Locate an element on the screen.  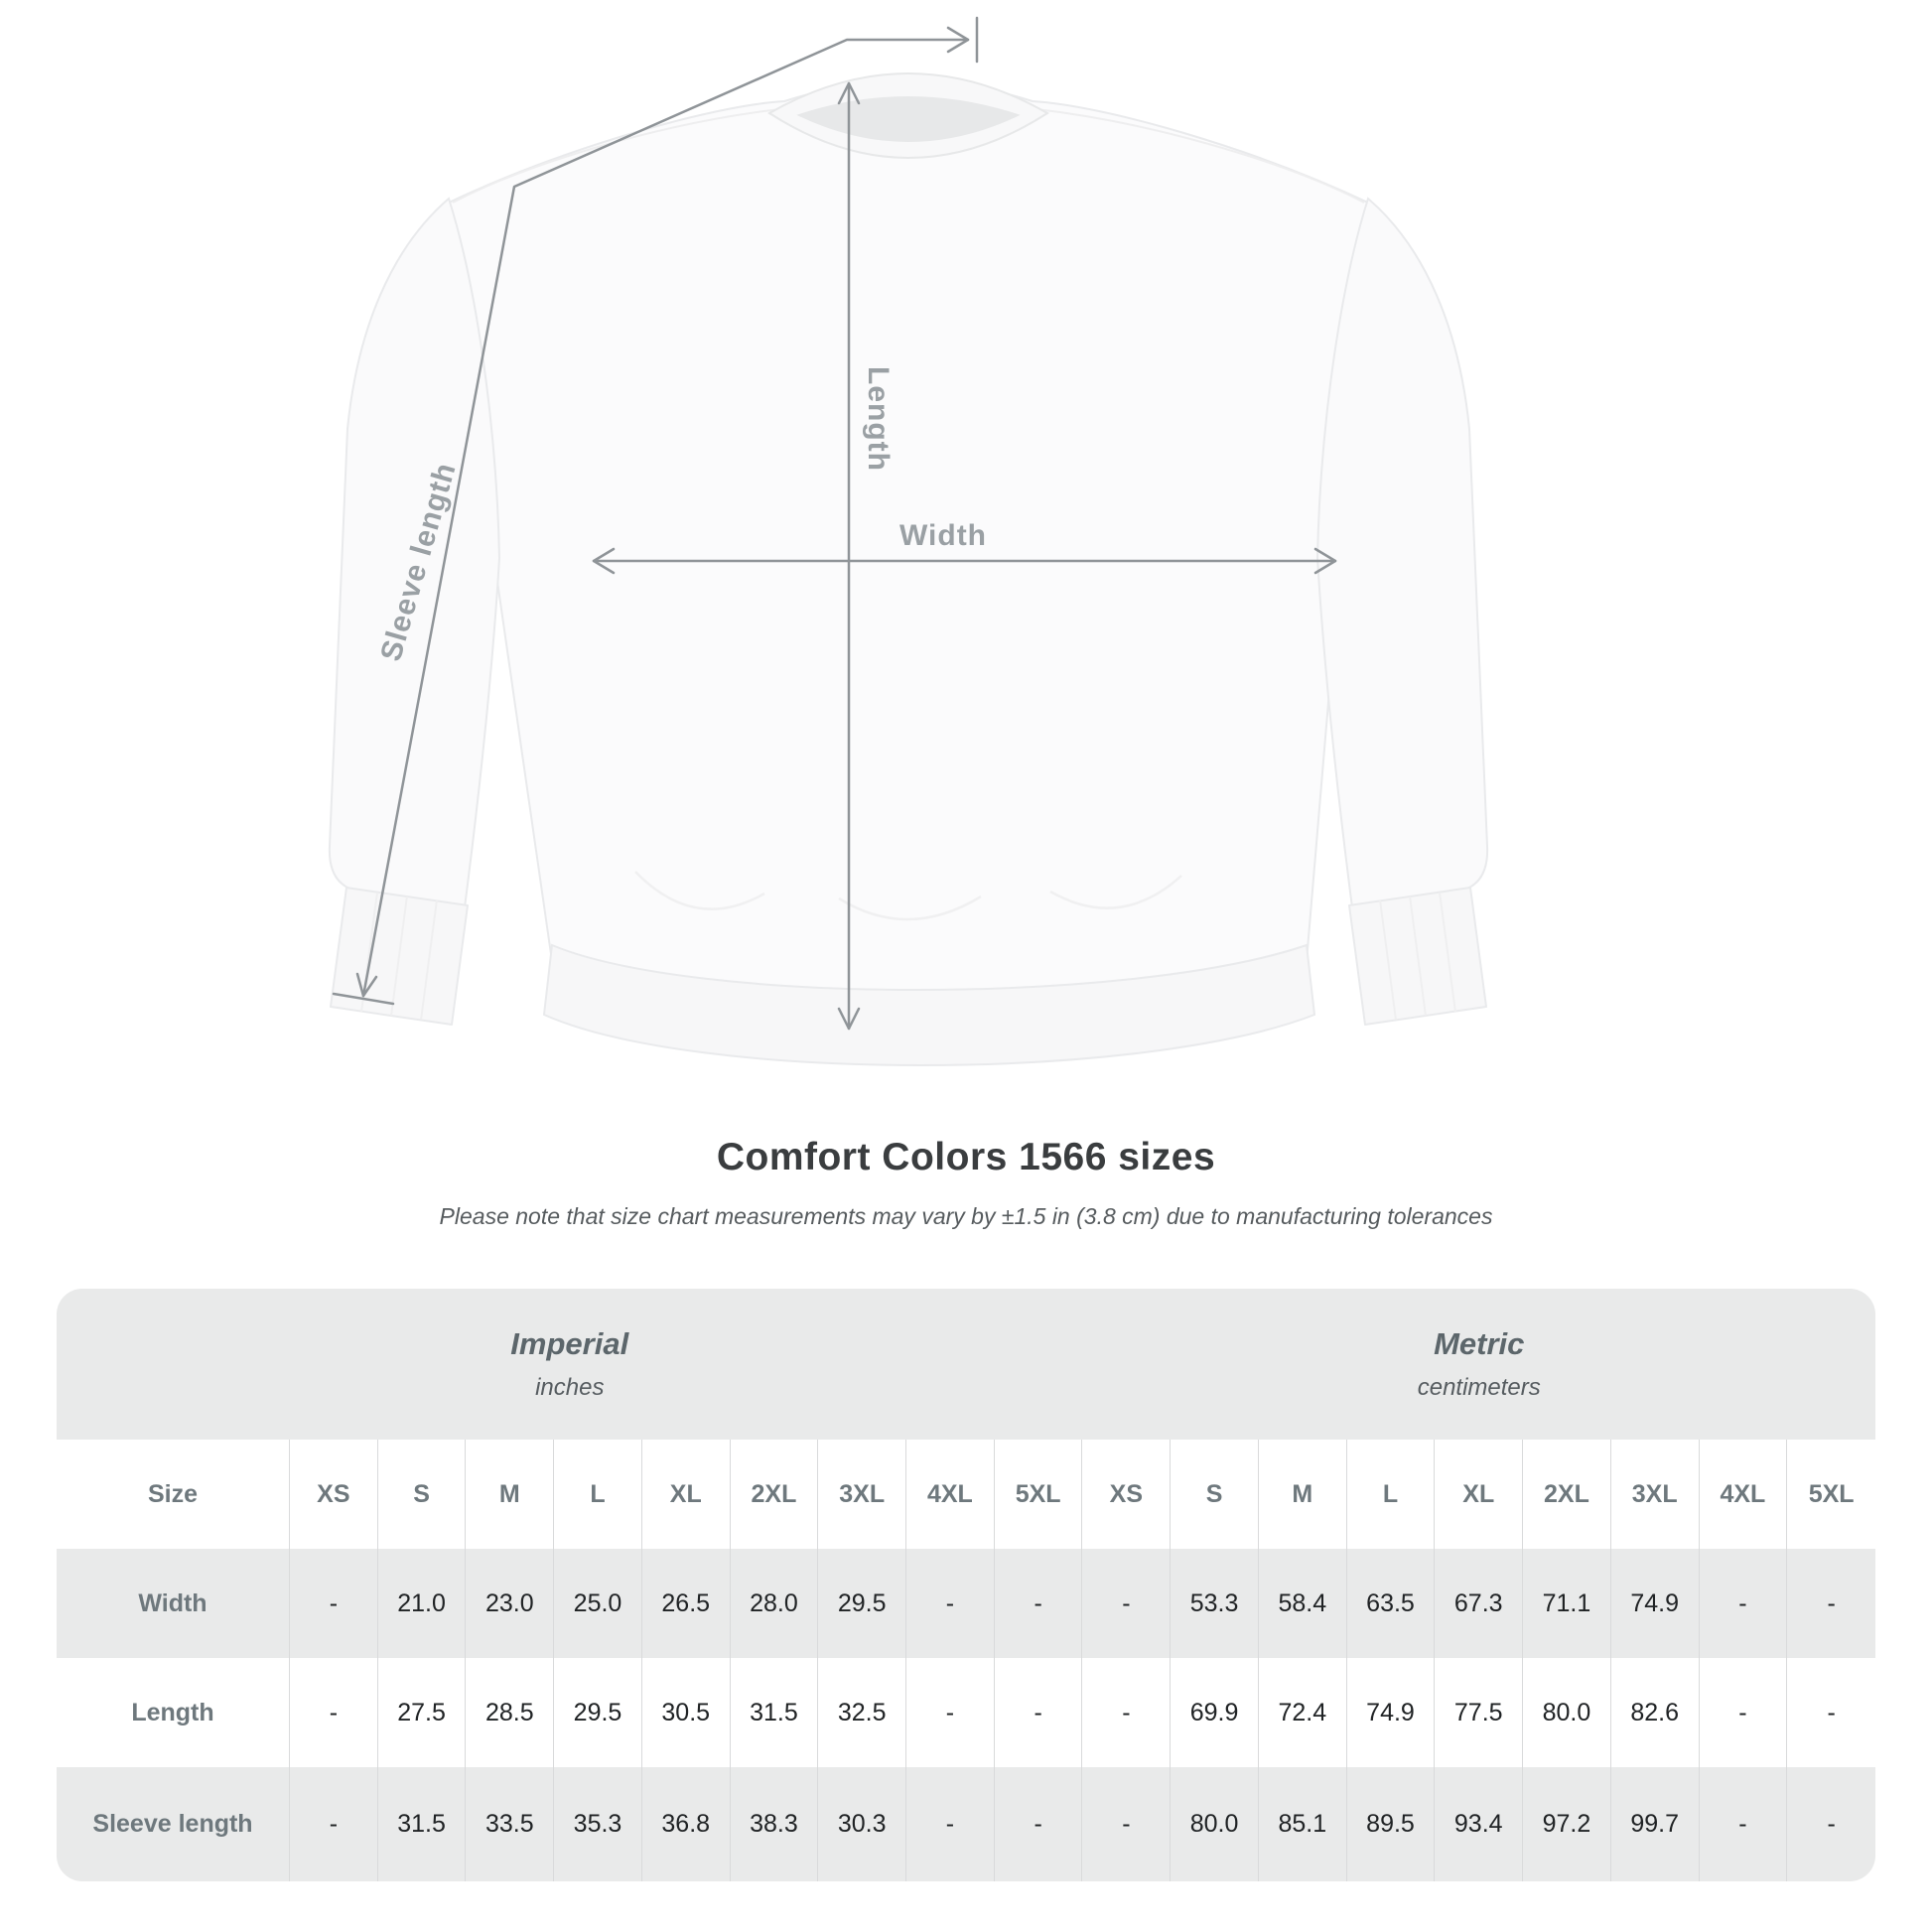
cell-value: 99.7 is located at coordinates (1655, 1824).